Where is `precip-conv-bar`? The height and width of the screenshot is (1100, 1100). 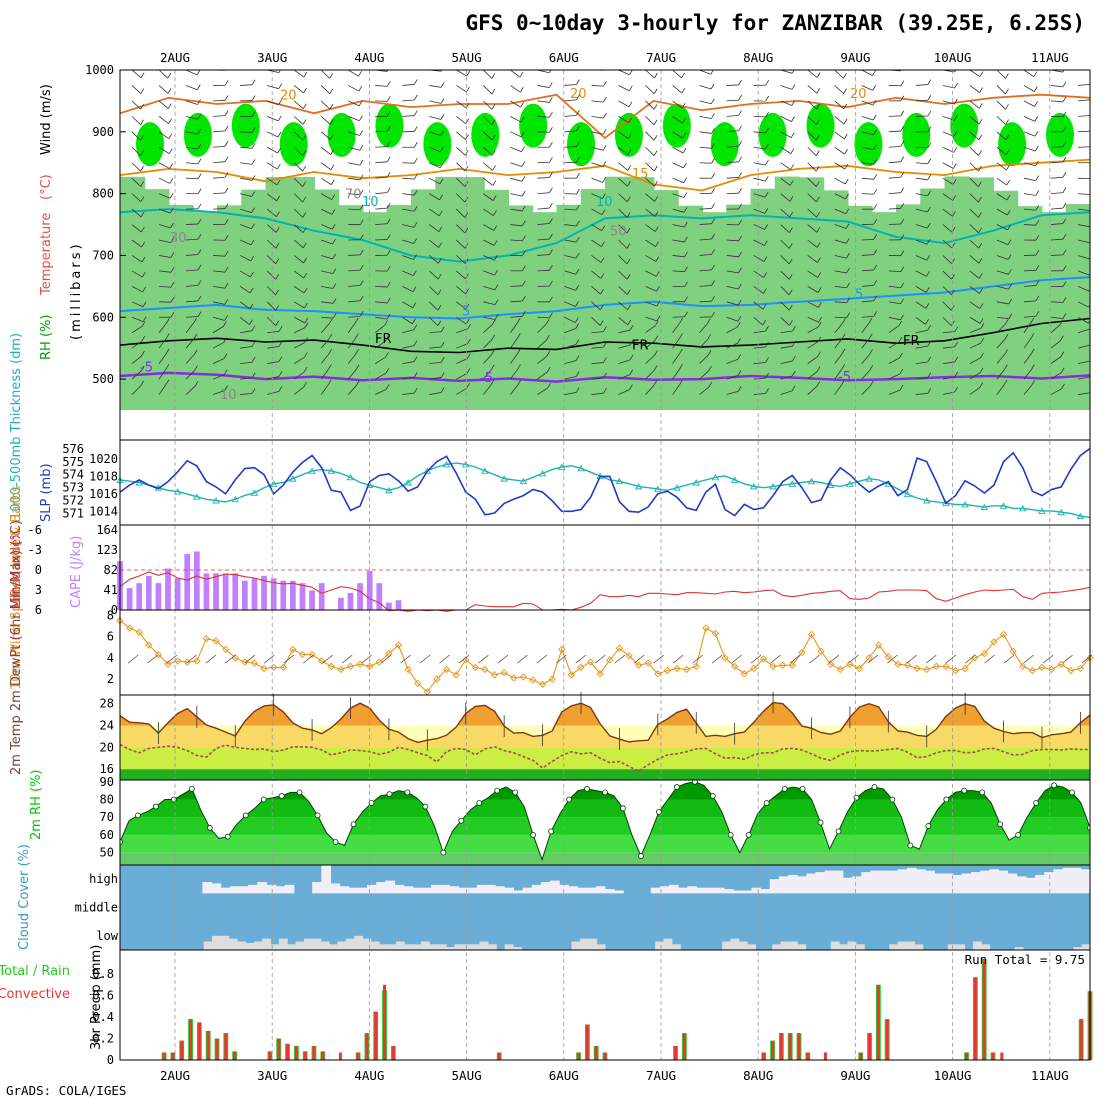
precip-conv-bar is located at coordinates (808, 1056).